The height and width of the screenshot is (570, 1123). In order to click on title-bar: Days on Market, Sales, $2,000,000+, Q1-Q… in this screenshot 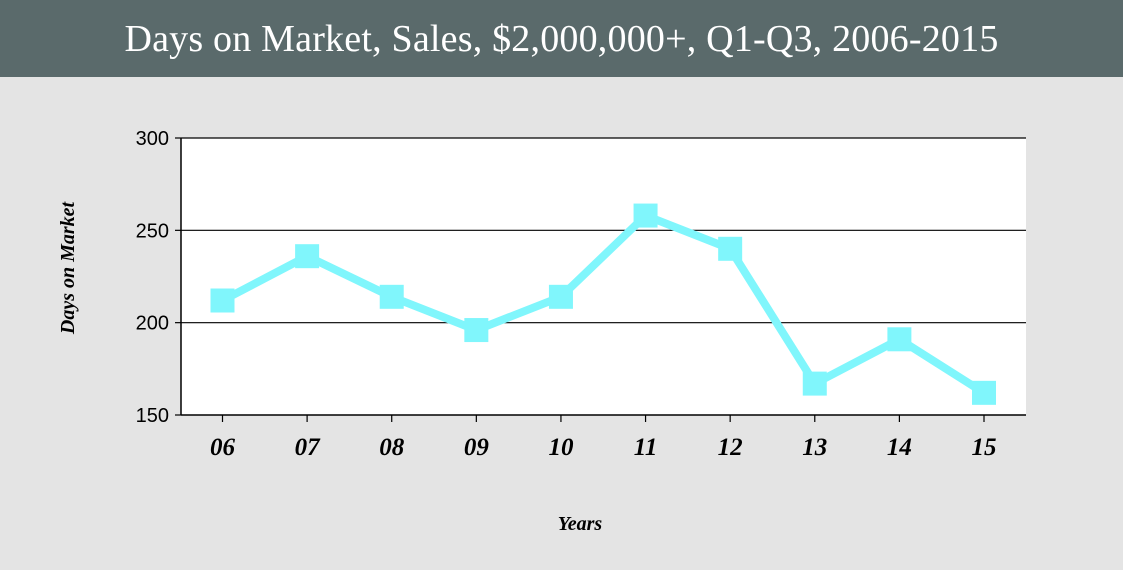, I will do `click(561, 38)`.